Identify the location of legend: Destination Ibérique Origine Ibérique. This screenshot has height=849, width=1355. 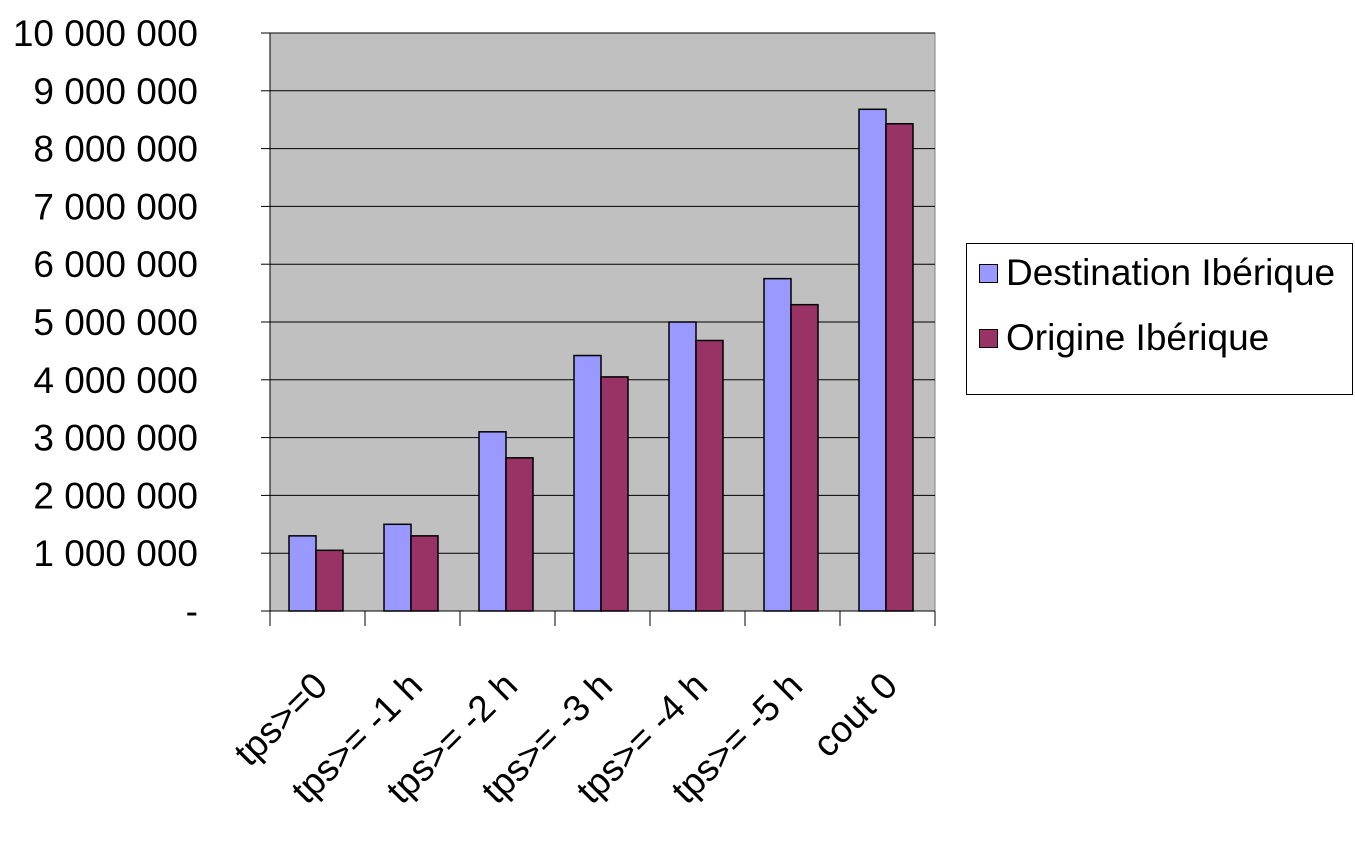
(1159, 319).